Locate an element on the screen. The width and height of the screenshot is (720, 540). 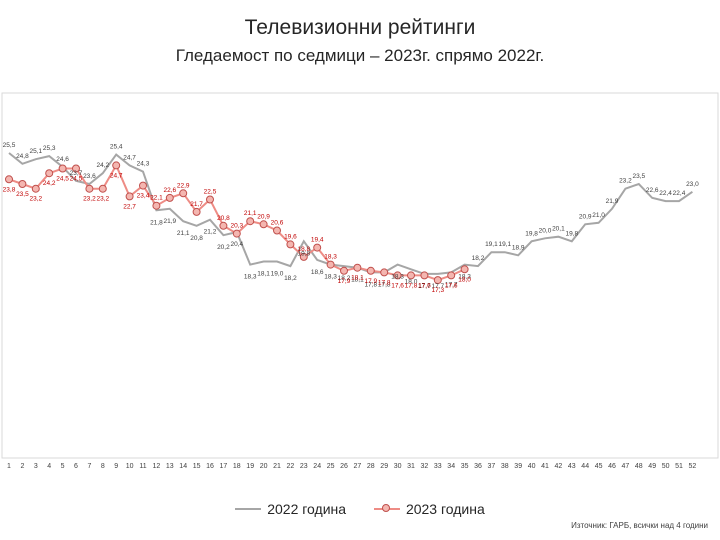
label-2023-week-30: 17,6 is located at coordinates (397, 285).